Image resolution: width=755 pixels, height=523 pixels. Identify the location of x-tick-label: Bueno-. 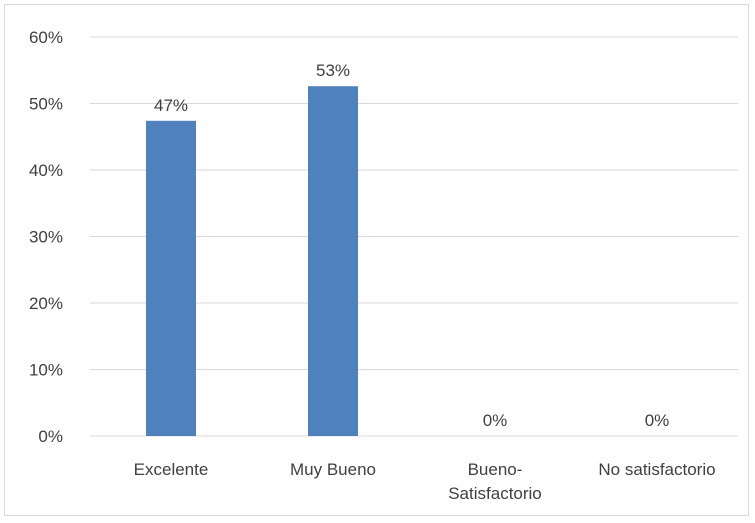
(495, 469).